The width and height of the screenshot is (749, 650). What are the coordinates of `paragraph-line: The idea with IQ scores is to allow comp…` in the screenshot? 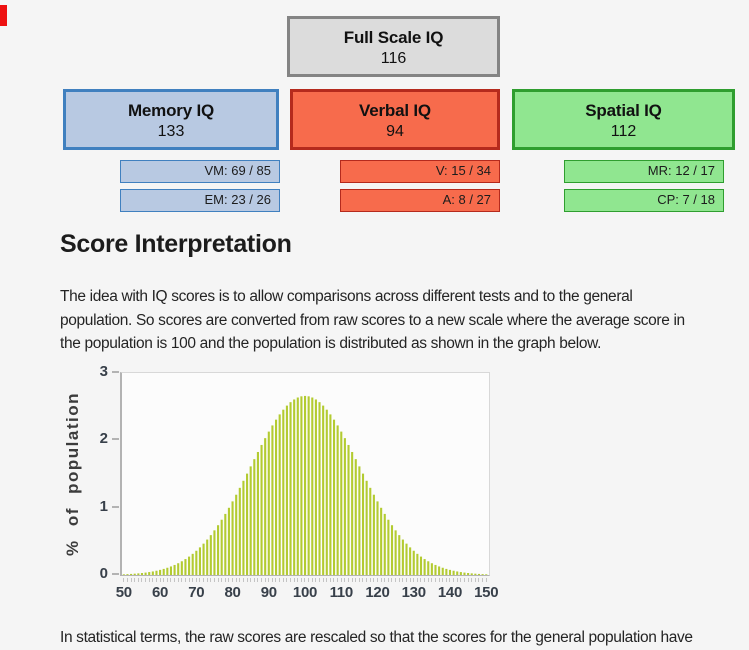 It's located at (346, 296).